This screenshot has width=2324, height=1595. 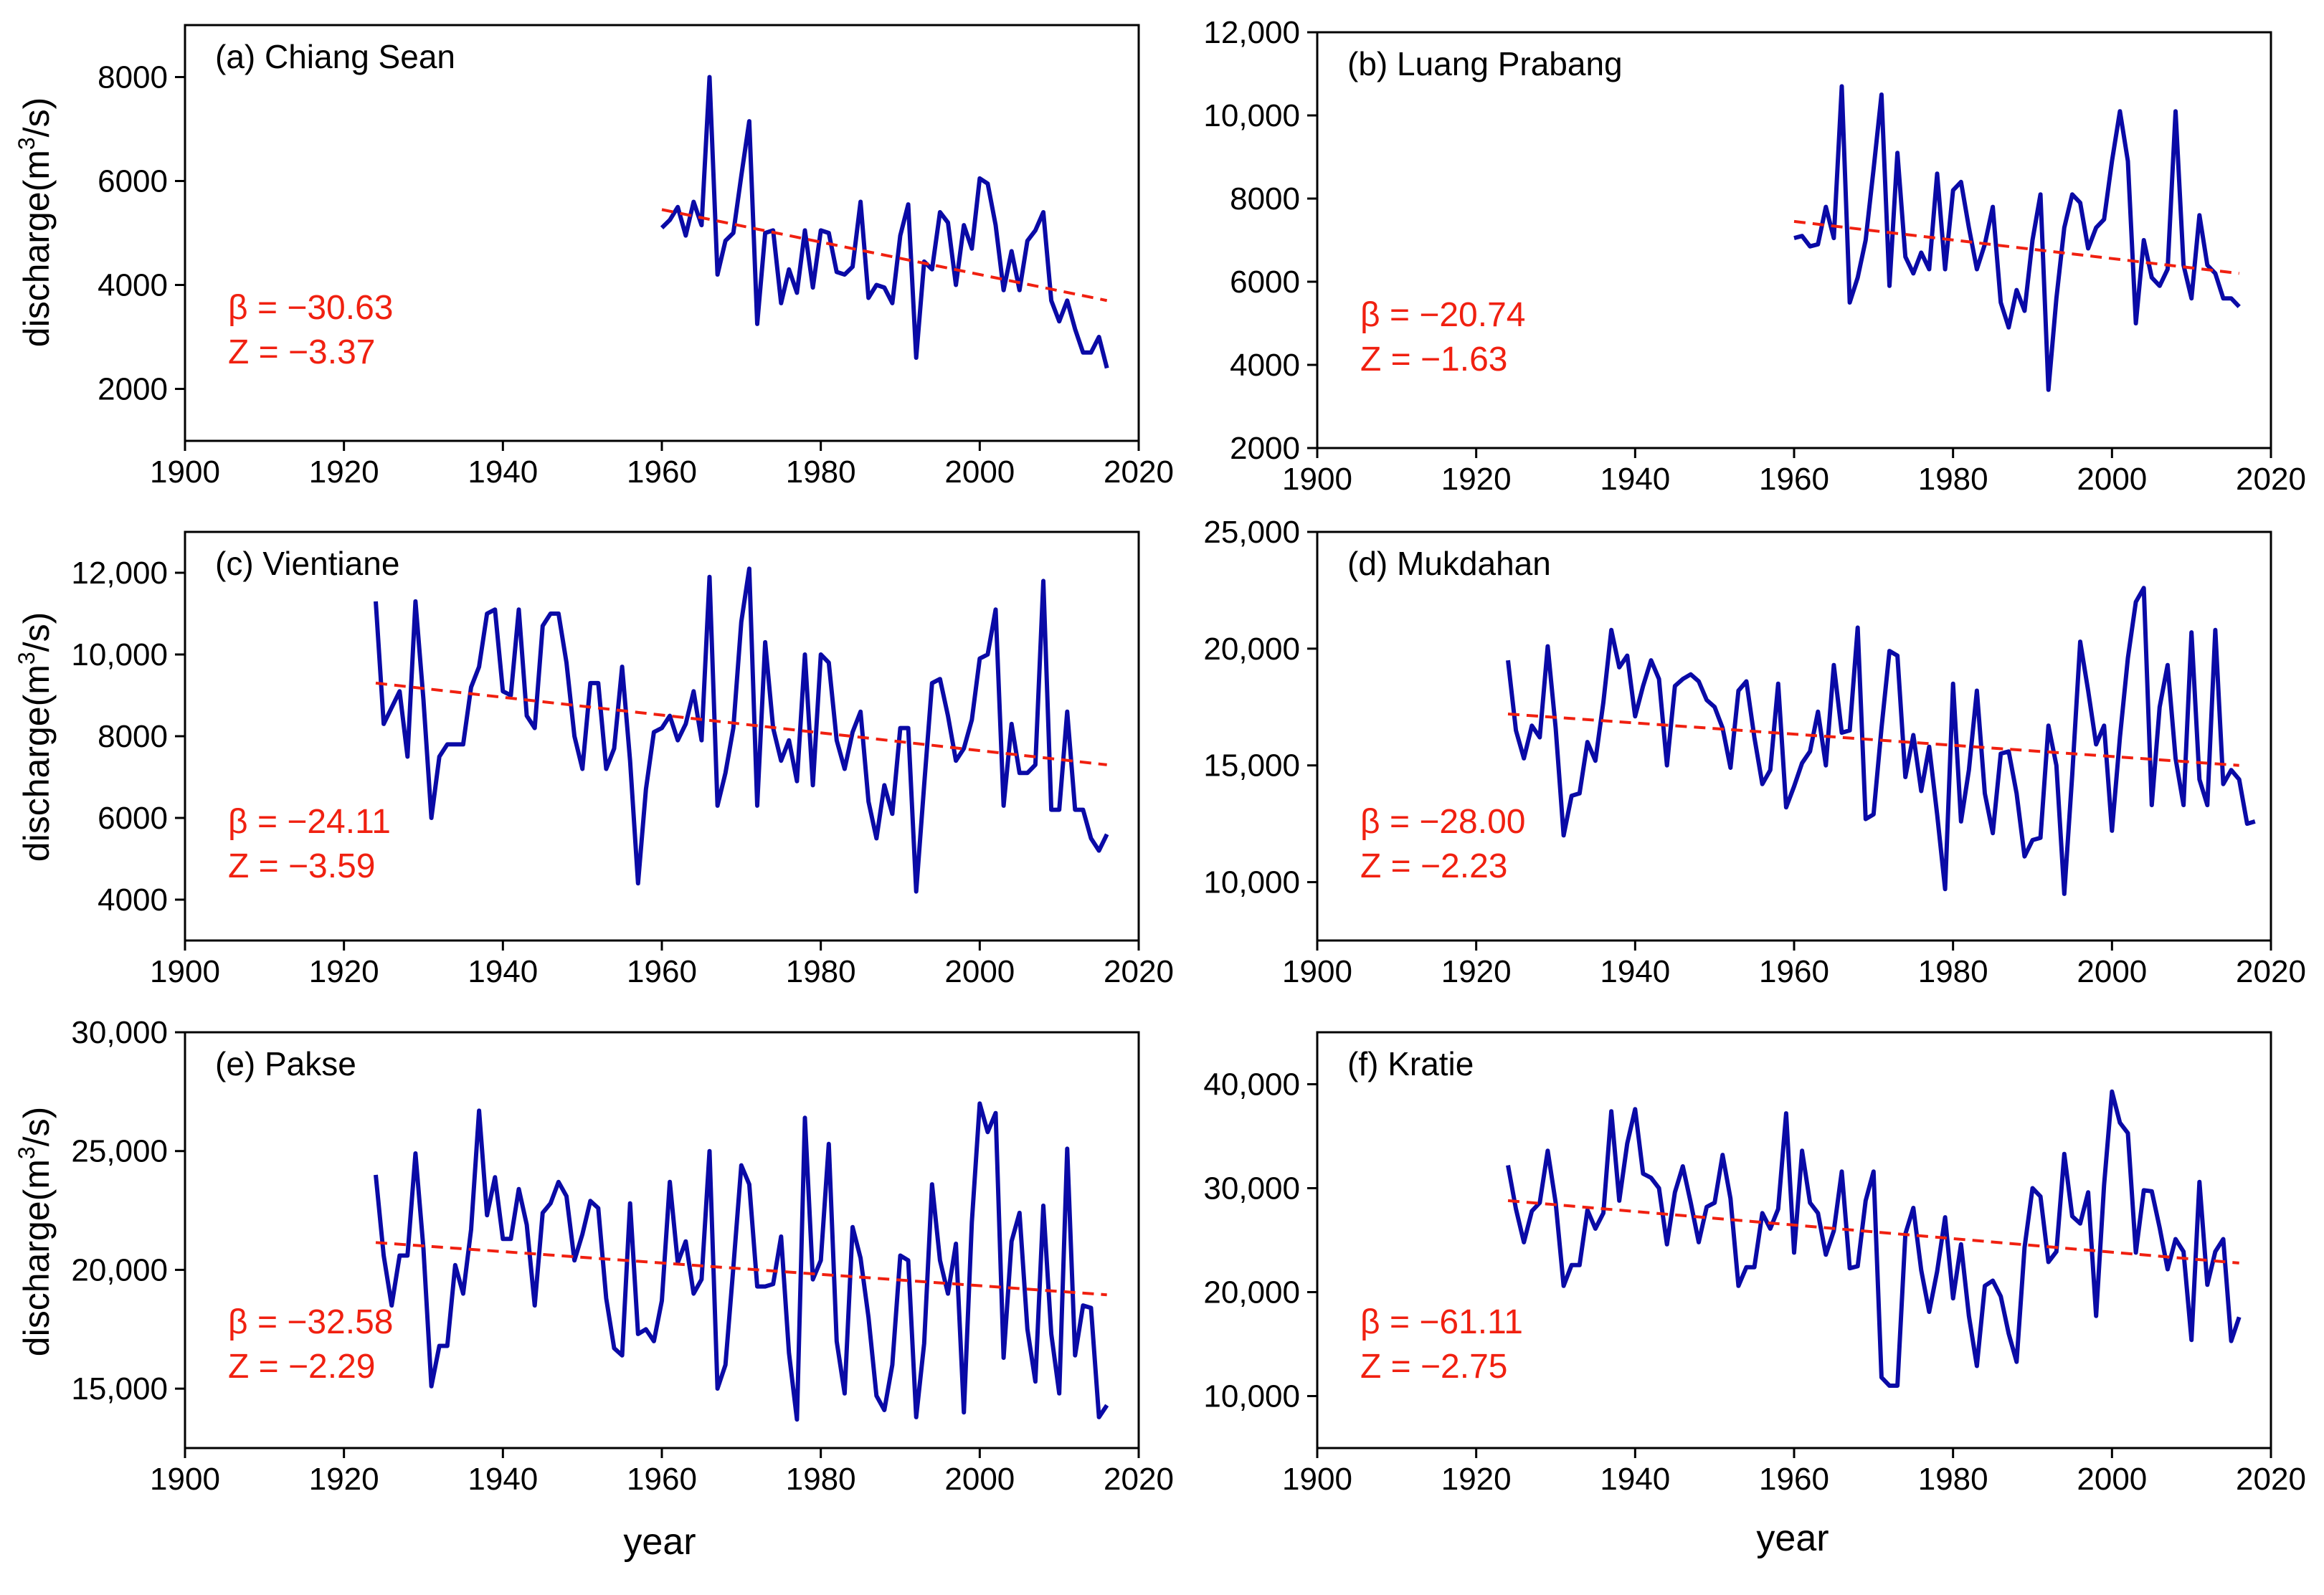 I want to click on beta-annotation: β = −20.74, so click(x=1442, y=315).